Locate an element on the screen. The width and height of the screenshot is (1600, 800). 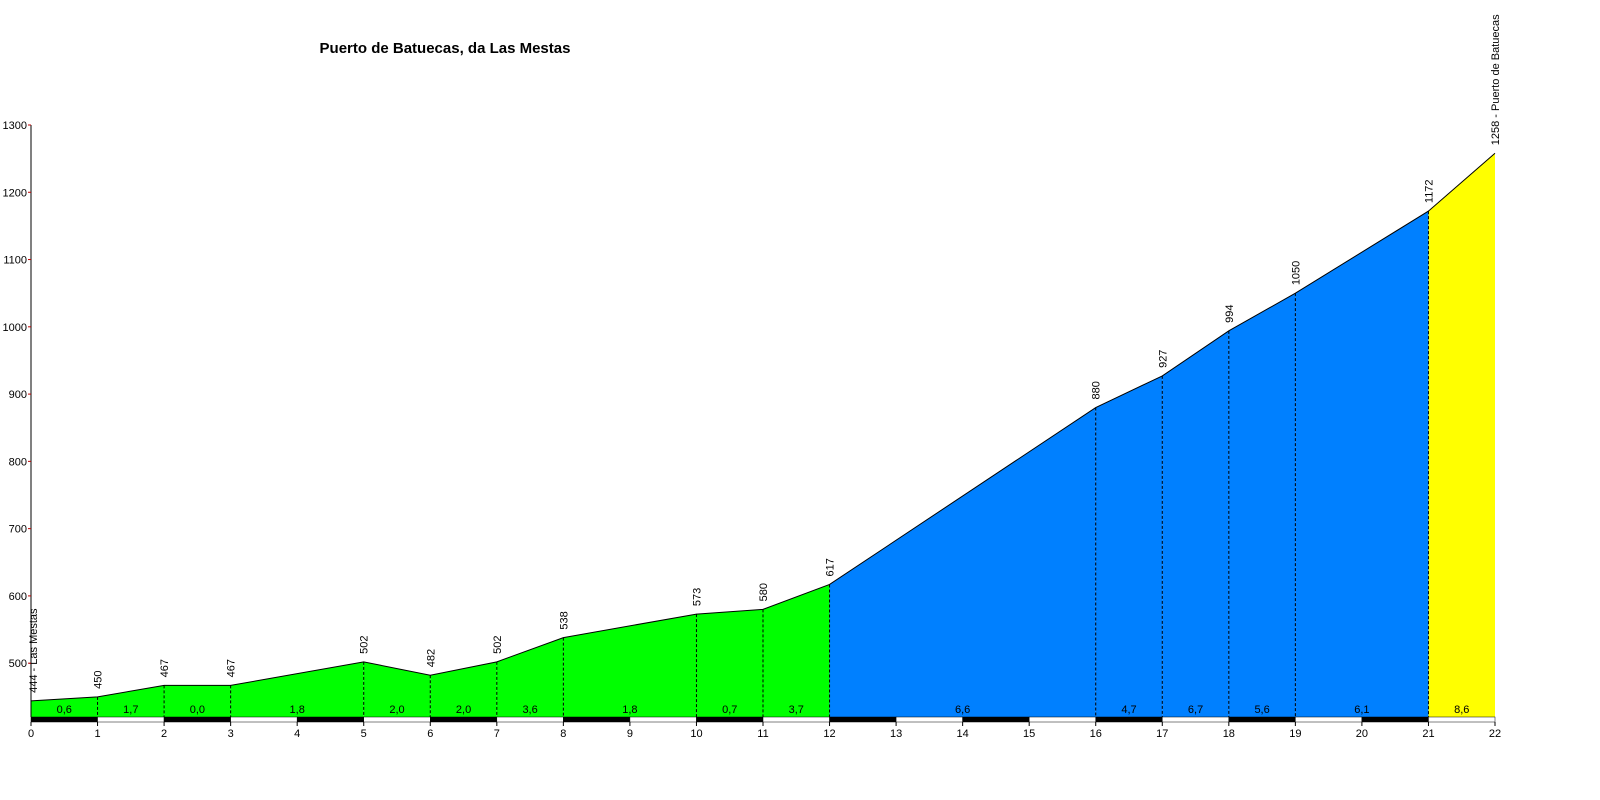
elevation-label: 1050 is located at coordinates (1296, 273).